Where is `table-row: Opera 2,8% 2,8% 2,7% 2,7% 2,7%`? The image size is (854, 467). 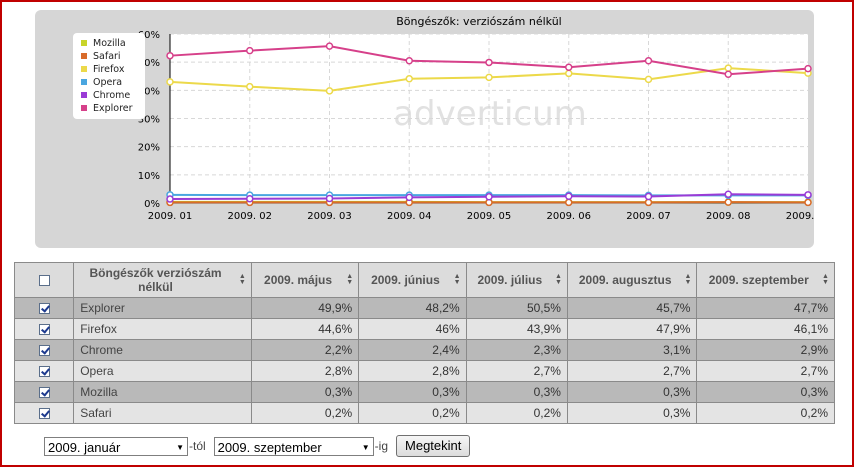
table-row: Opera 2,8% 2,8% 2,7% 2,7% 2,7% is located at coordinates (424, 371).